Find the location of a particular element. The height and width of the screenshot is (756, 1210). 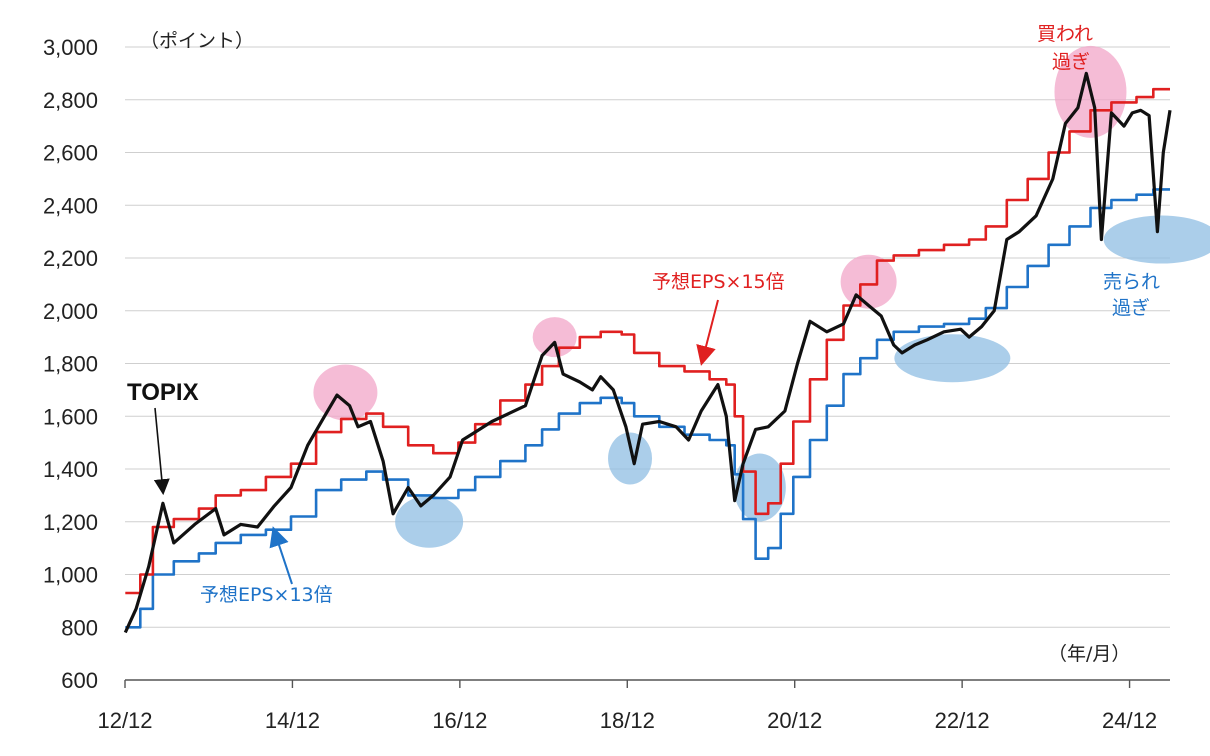

x-tick-label: 18/12 is located at coordinates (627, 720).